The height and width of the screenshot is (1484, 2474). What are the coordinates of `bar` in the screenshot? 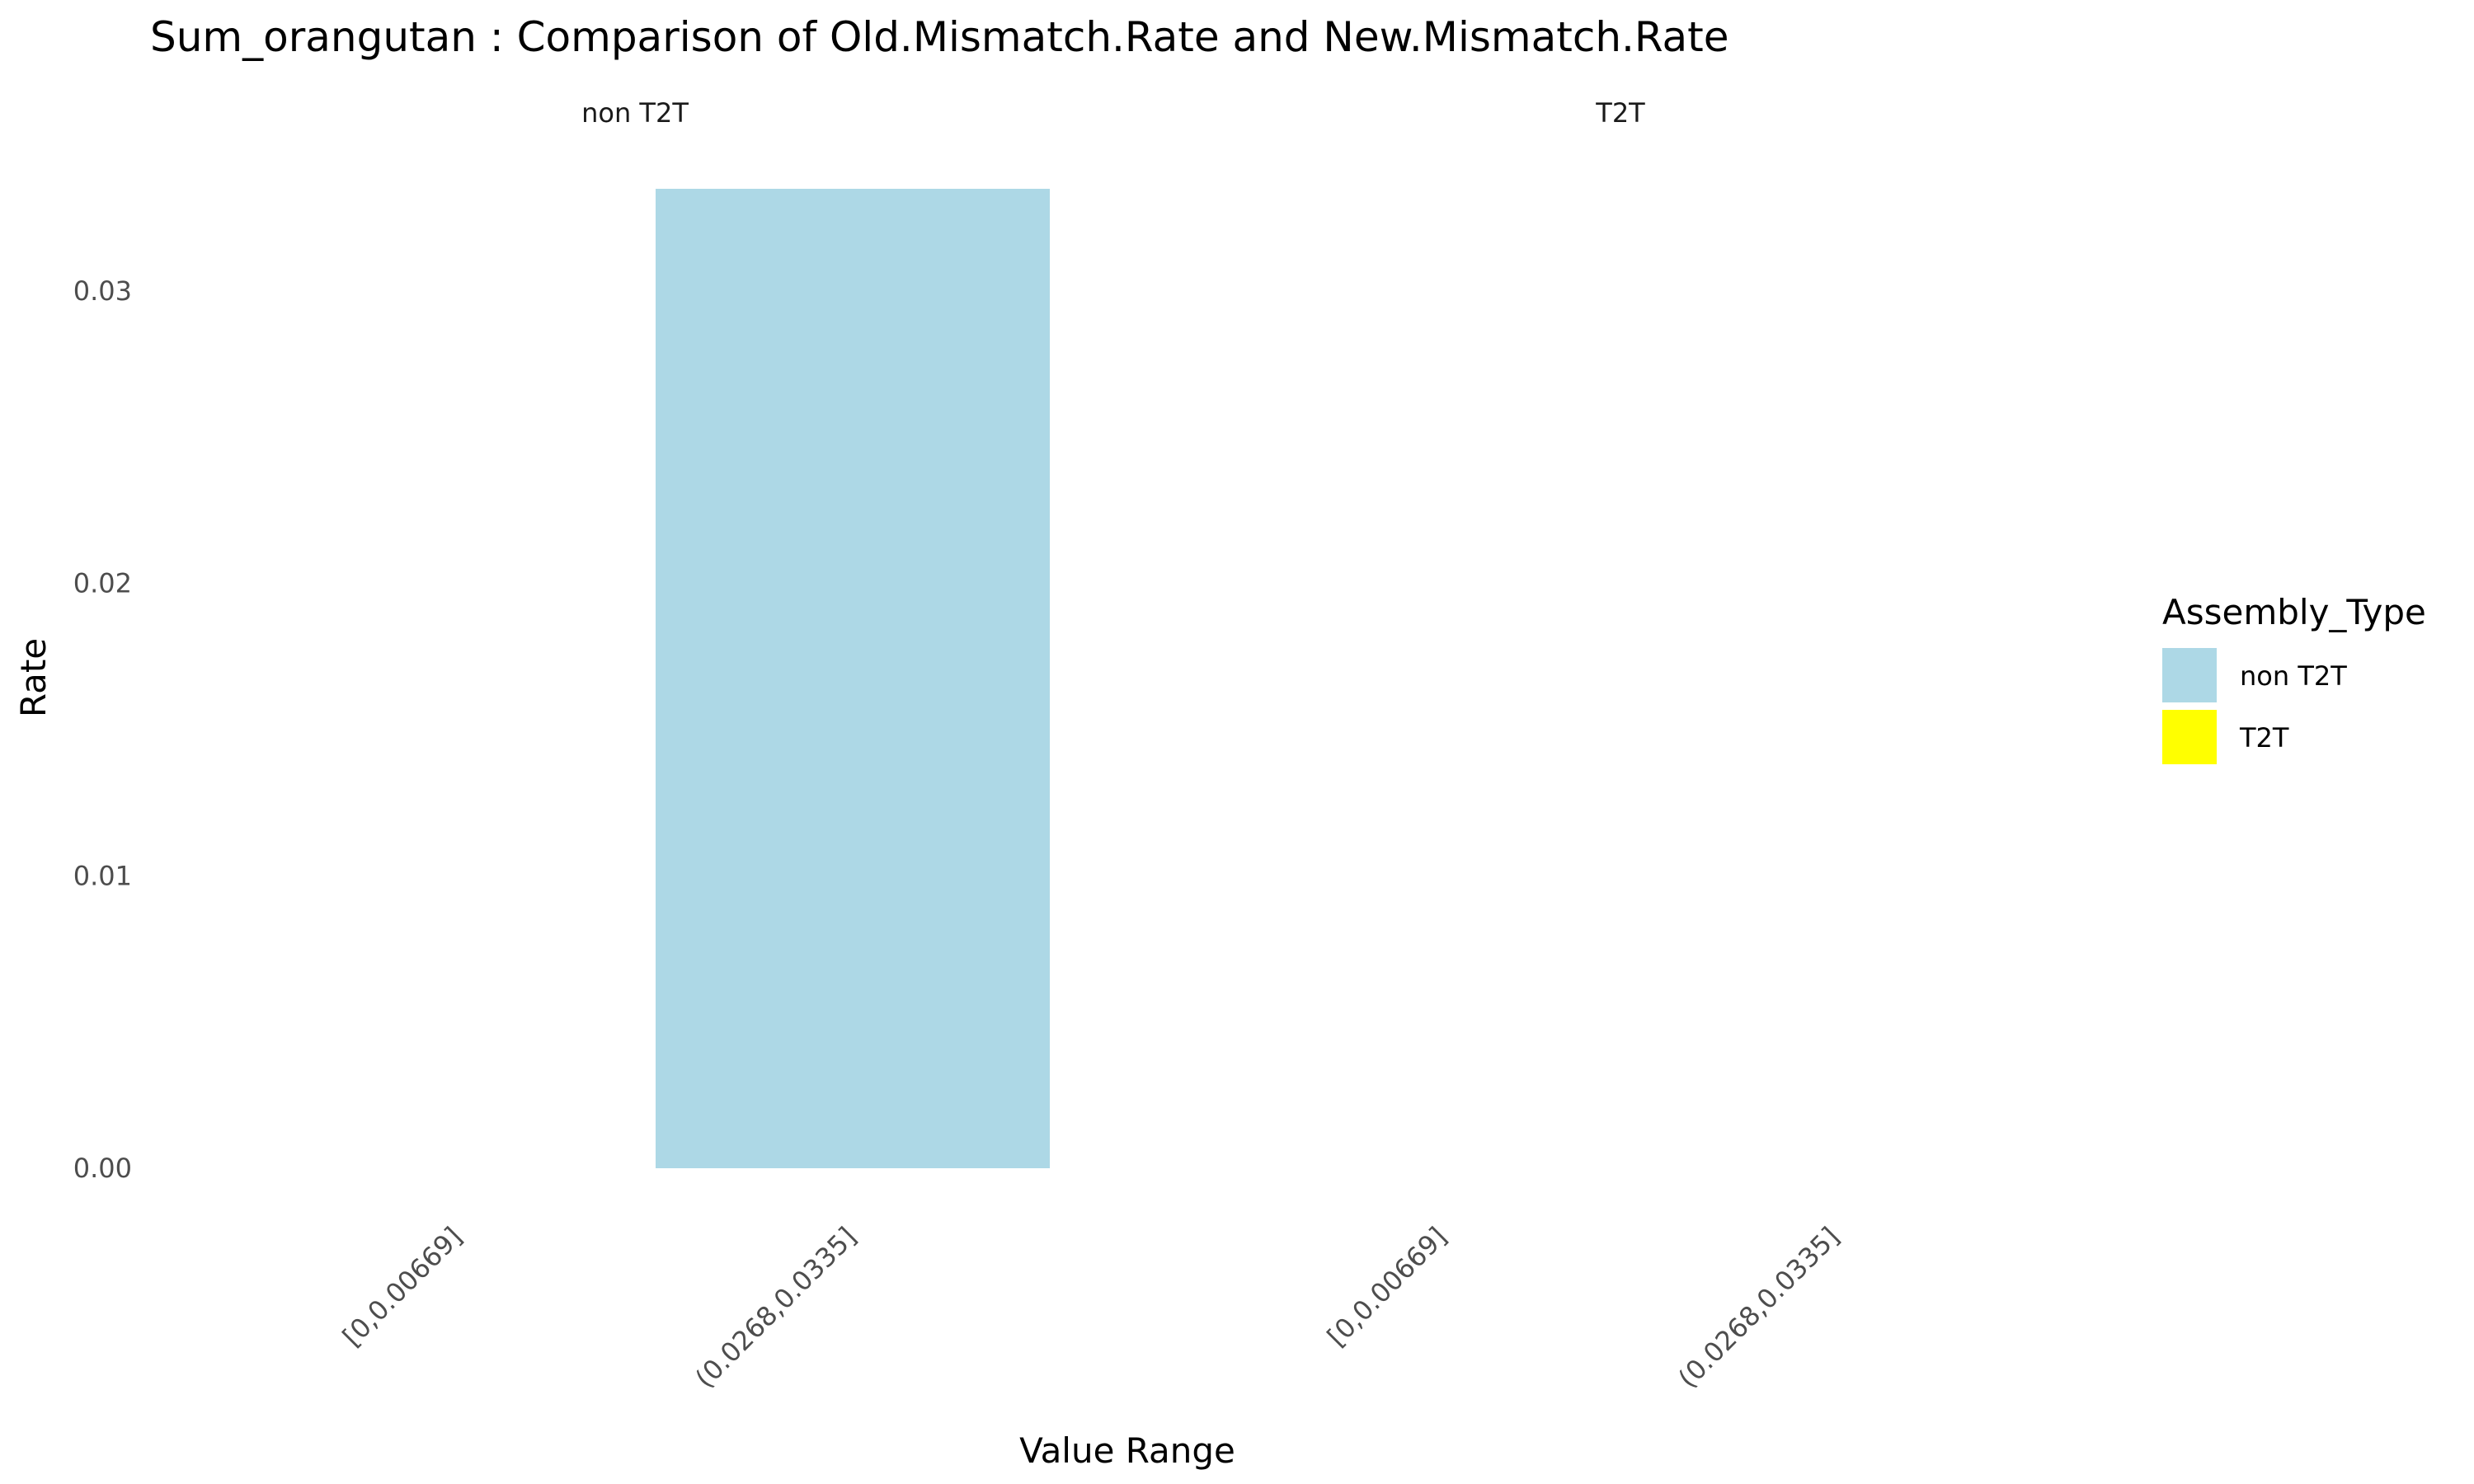 It's located at (853, 678).